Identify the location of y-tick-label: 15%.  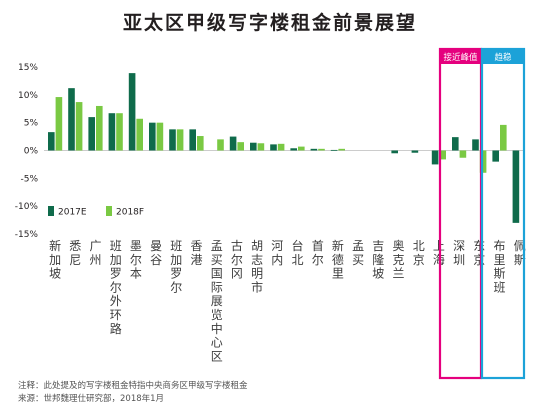
(28, 68).